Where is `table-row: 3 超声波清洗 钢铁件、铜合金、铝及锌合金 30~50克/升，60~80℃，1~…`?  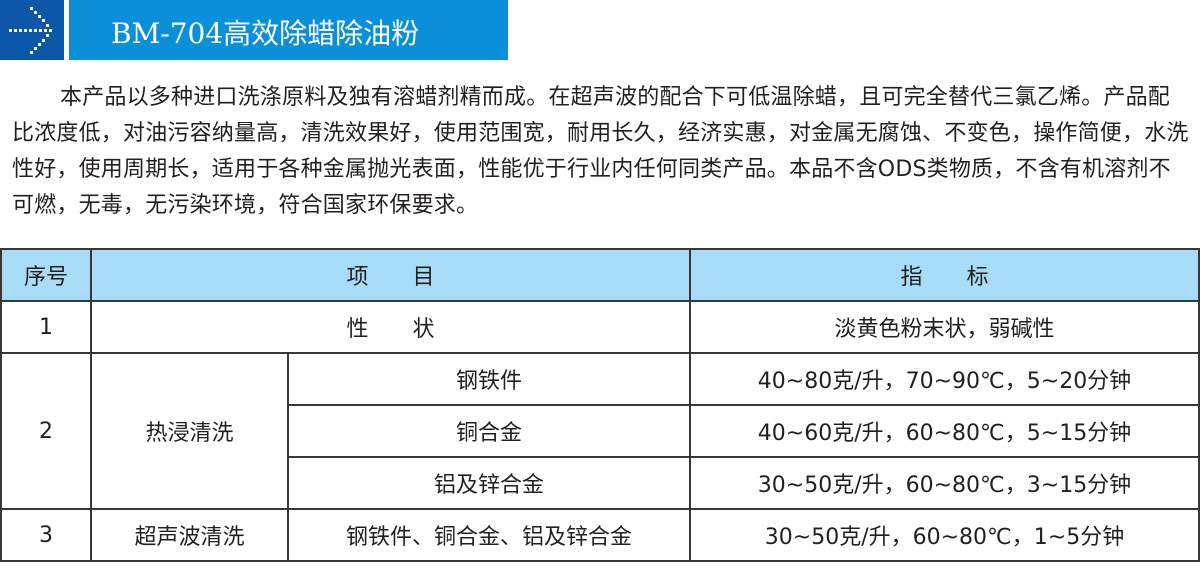
table-row: 3 超声波清洗 钢铁件、铜合金、铝及锌合金 30~50克/升，60~80℃，1~… is located at coordinates (600, 535).